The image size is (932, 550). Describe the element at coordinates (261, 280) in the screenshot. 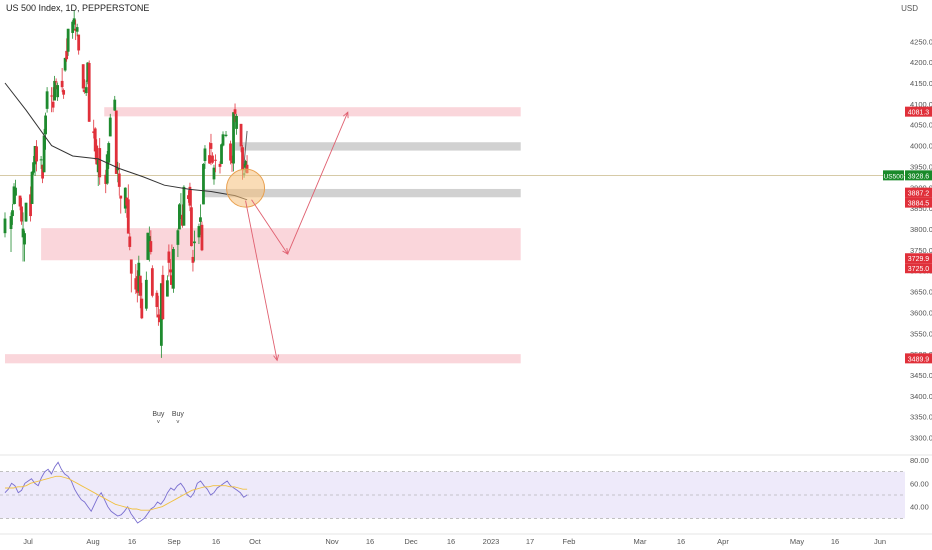

I see `projection-arrow` at that location.